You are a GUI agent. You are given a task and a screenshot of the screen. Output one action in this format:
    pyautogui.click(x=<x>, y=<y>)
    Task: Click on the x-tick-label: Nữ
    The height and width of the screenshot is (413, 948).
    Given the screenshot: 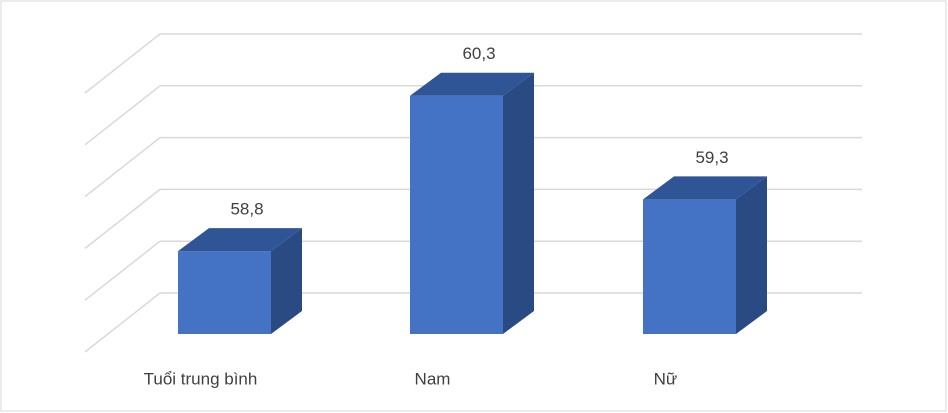 What is the action you would take?
    pyautogui.click(x=666, y=378)
    